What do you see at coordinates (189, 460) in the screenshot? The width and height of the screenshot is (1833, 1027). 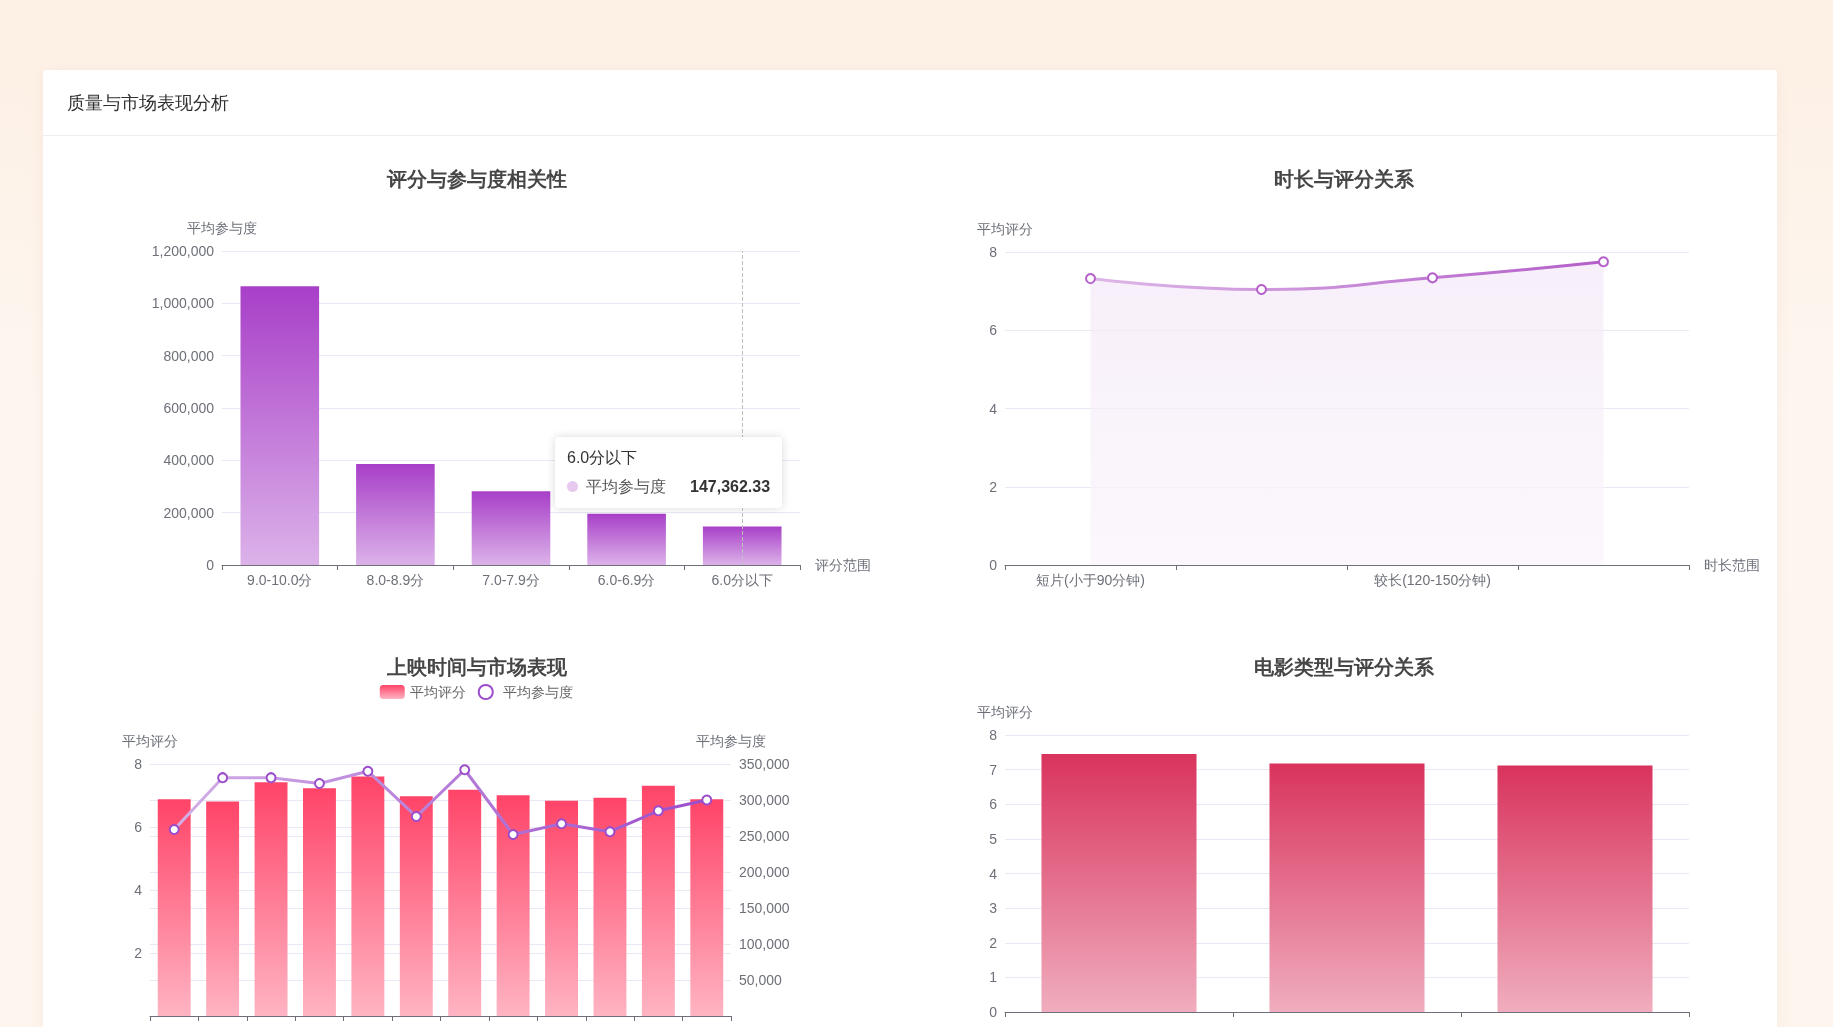 I see `y-tick-label: 400,000` at bounding box center [189, 460].